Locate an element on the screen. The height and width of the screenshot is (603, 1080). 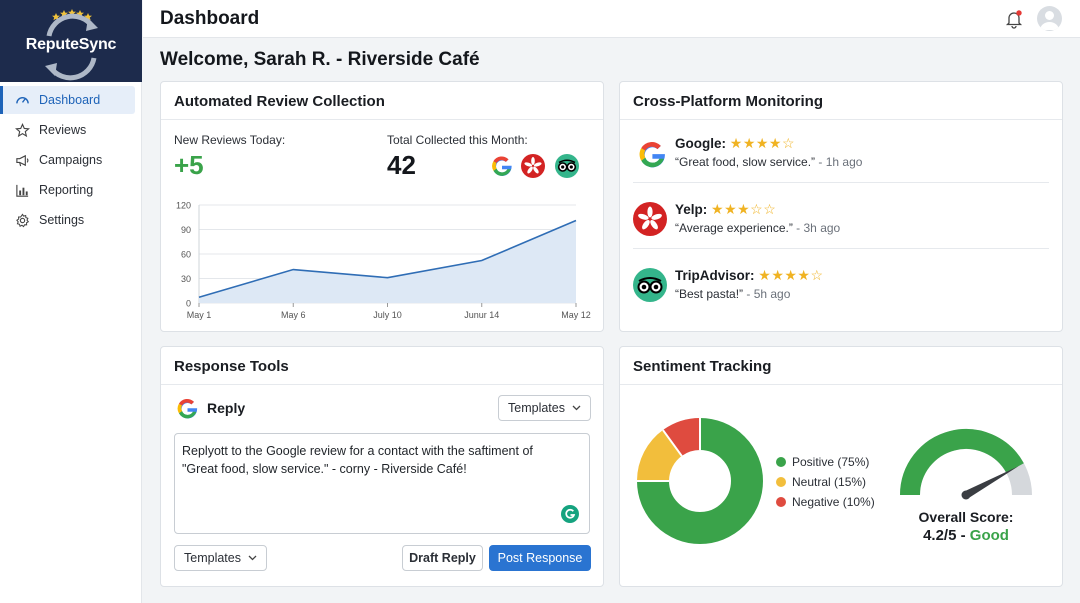
sidebar-item-campaigns: Campaigns is located at coordinates (67, 160).